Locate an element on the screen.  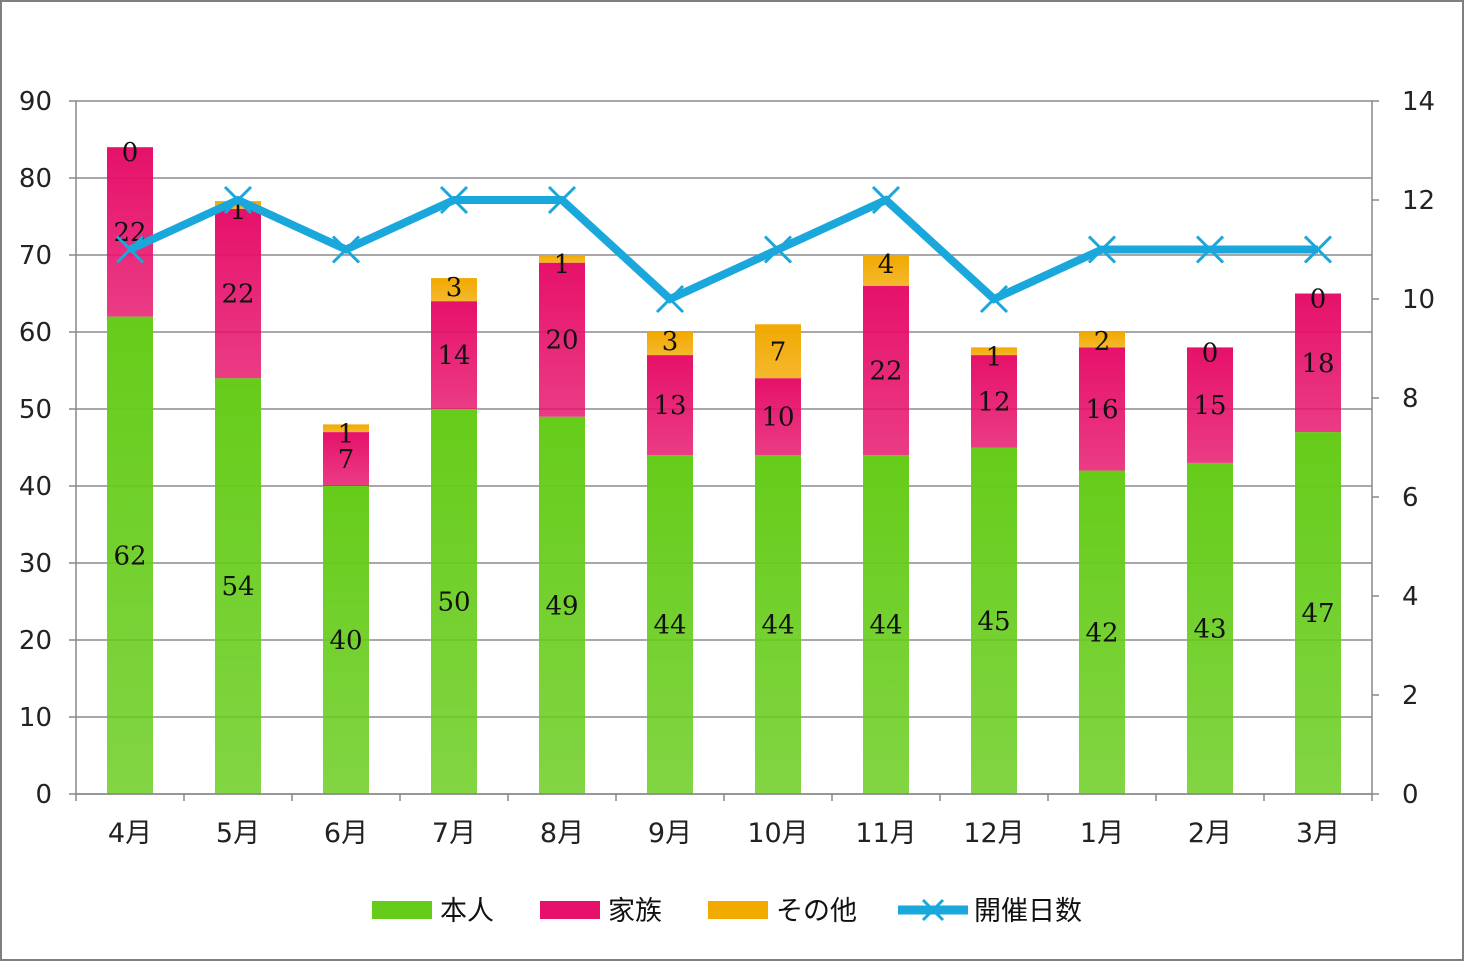
category-label: 1月 is located at coordinates (1102, 833).